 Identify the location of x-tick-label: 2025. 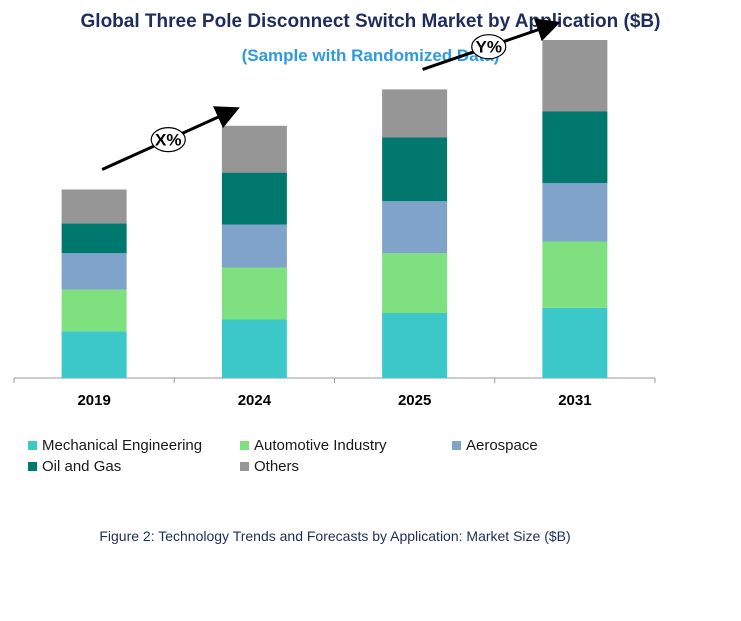
(414, 400).